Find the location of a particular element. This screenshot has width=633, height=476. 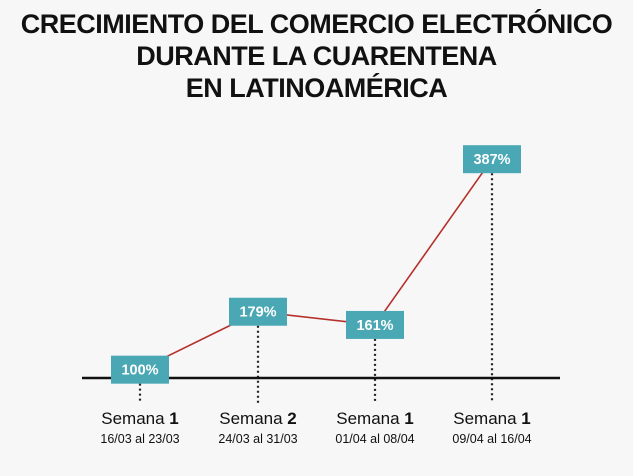

title-line-2: DURANTE LA CUARENTENA is located at coordinates (316, 56).